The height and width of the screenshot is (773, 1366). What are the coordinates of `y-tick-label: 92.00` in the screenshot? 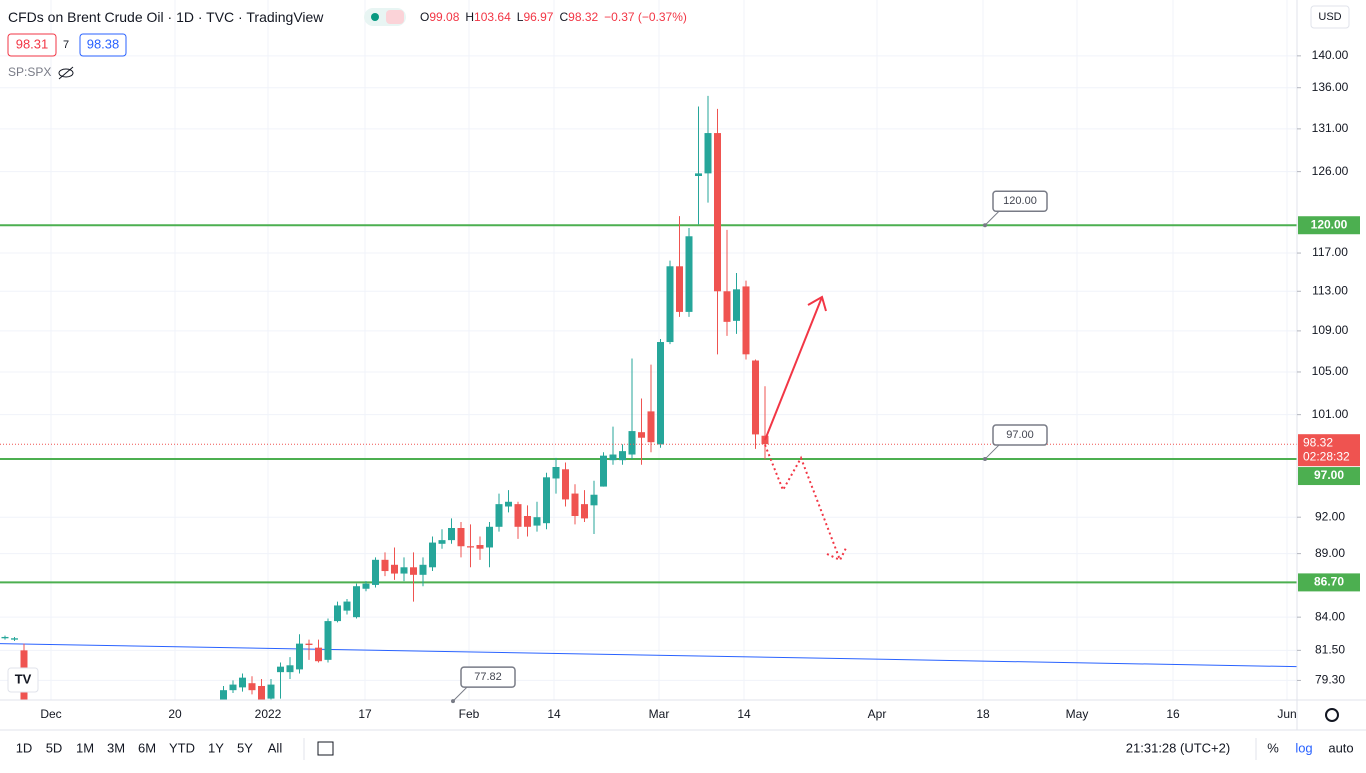 It's located at (1330, 516).